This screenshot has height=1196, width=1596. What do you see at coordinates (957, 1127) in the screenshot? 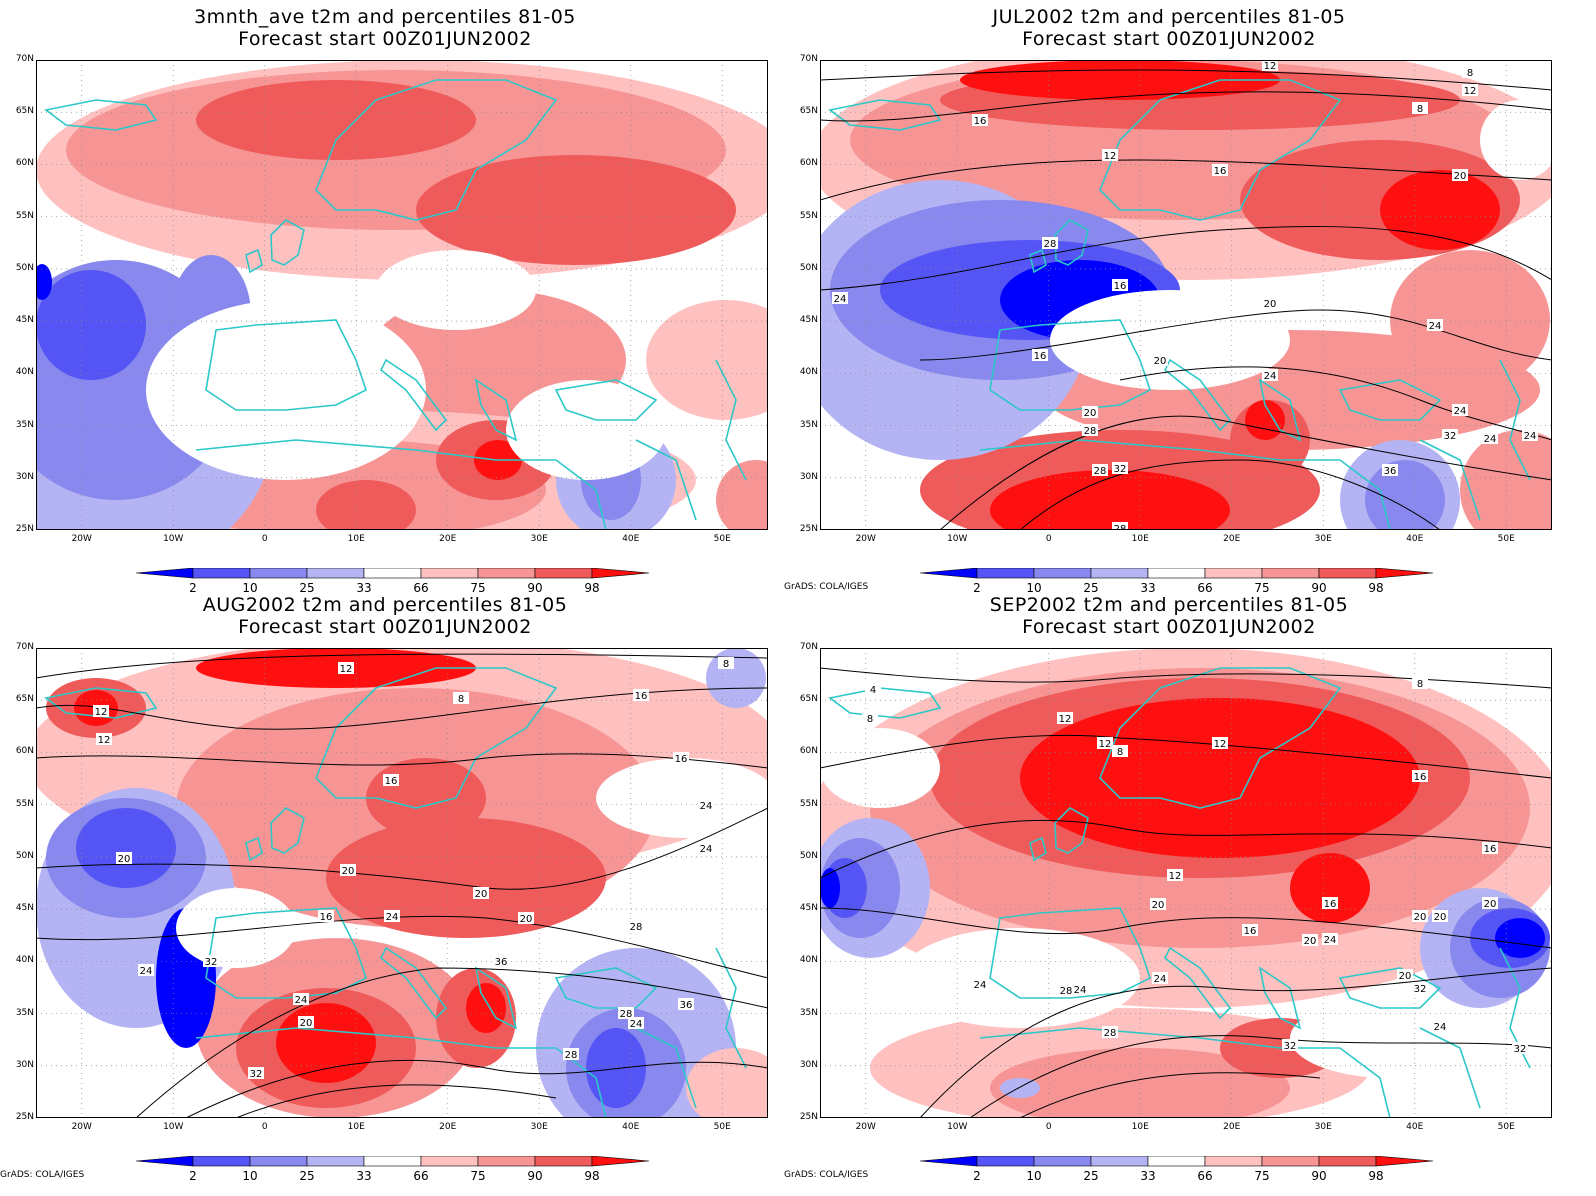
I see `lon-tick-label: 10W` at bounding box center [957, 1127].